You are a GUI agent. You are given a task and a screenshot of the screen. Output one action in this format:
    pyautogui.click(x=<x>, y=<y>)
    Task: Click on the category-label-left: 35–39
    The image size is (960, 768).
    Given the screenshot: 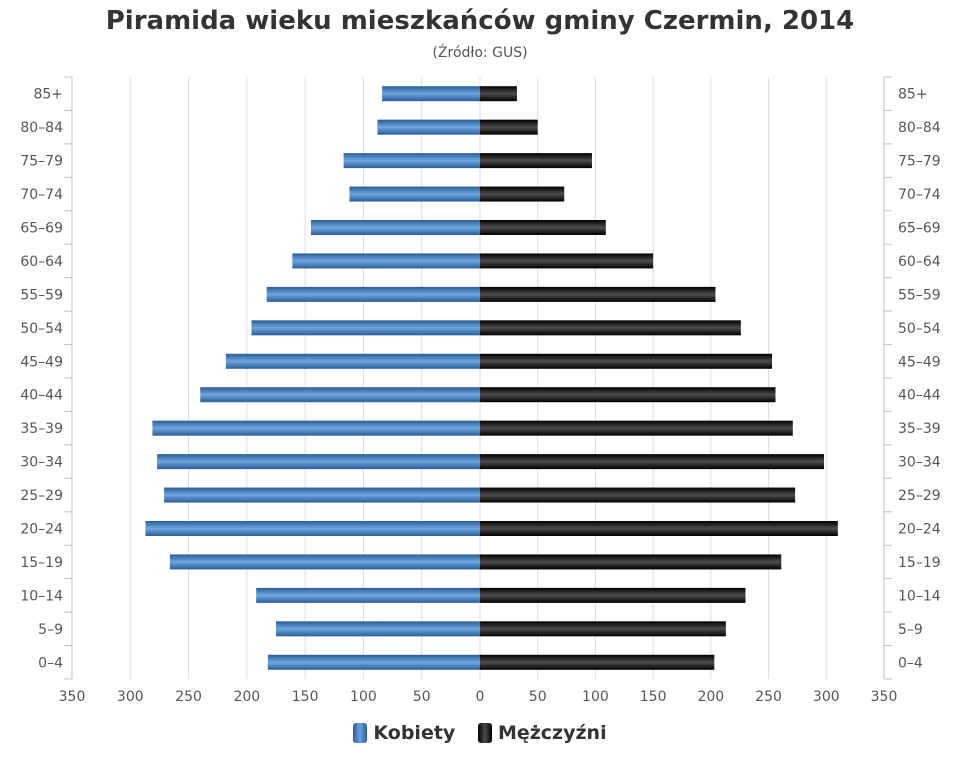 What is the action you would take?
    pyautogui.click(x=41, y=429)
    